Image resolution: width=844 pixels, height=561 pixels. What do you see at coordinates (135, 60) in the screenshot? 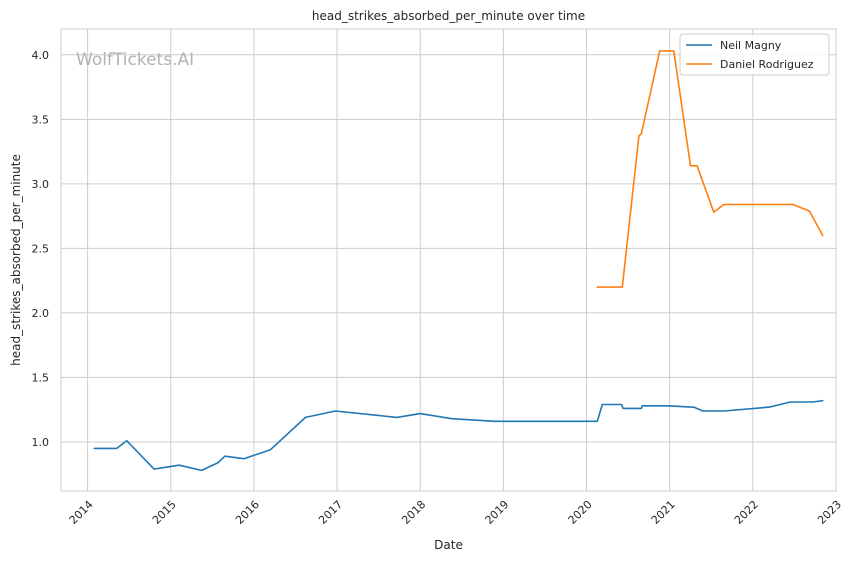
I see `watermark: WolfTickets.AI` at bounding box center [135, 60].